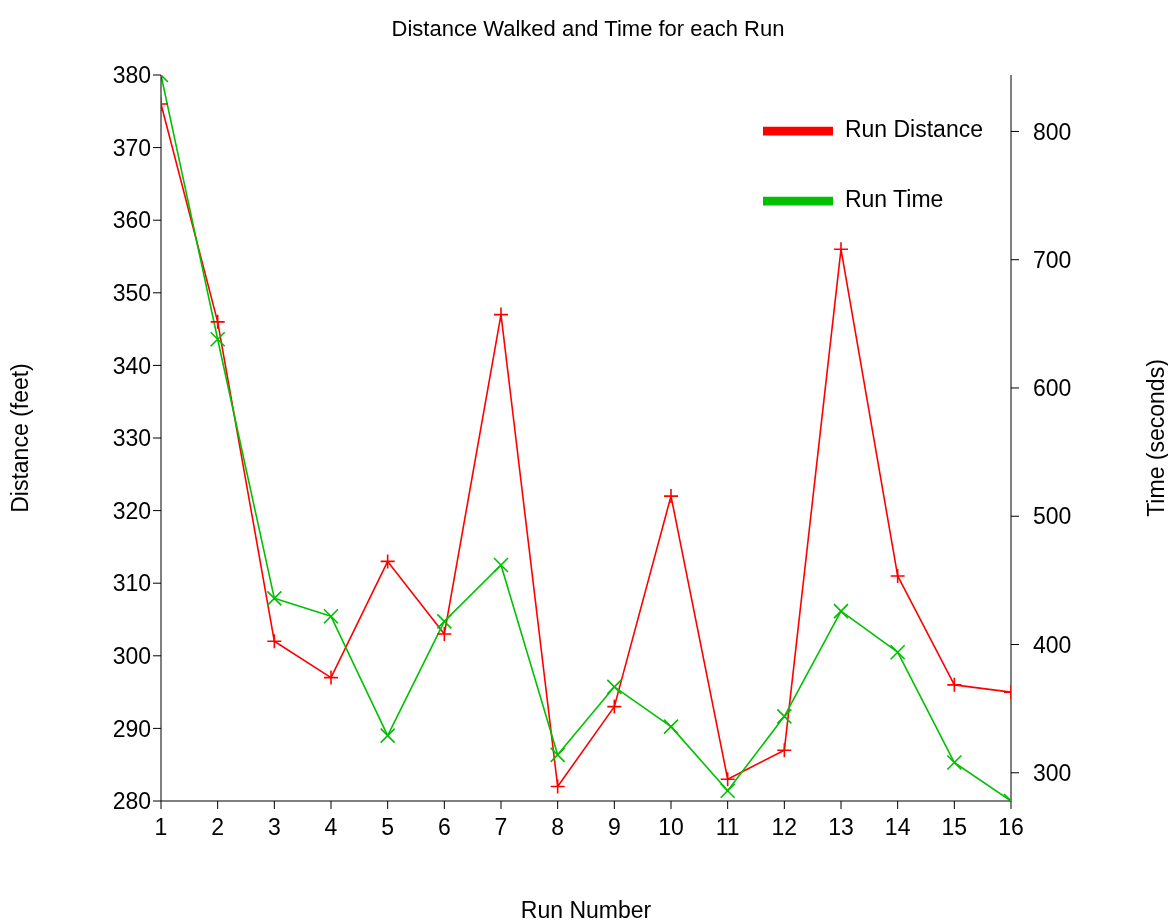 The height and width of the screenshot is (923, 1171). Describe the element at coordinates (331, 827) in the screenshot. I see `x-tick-label: 4` at that location.